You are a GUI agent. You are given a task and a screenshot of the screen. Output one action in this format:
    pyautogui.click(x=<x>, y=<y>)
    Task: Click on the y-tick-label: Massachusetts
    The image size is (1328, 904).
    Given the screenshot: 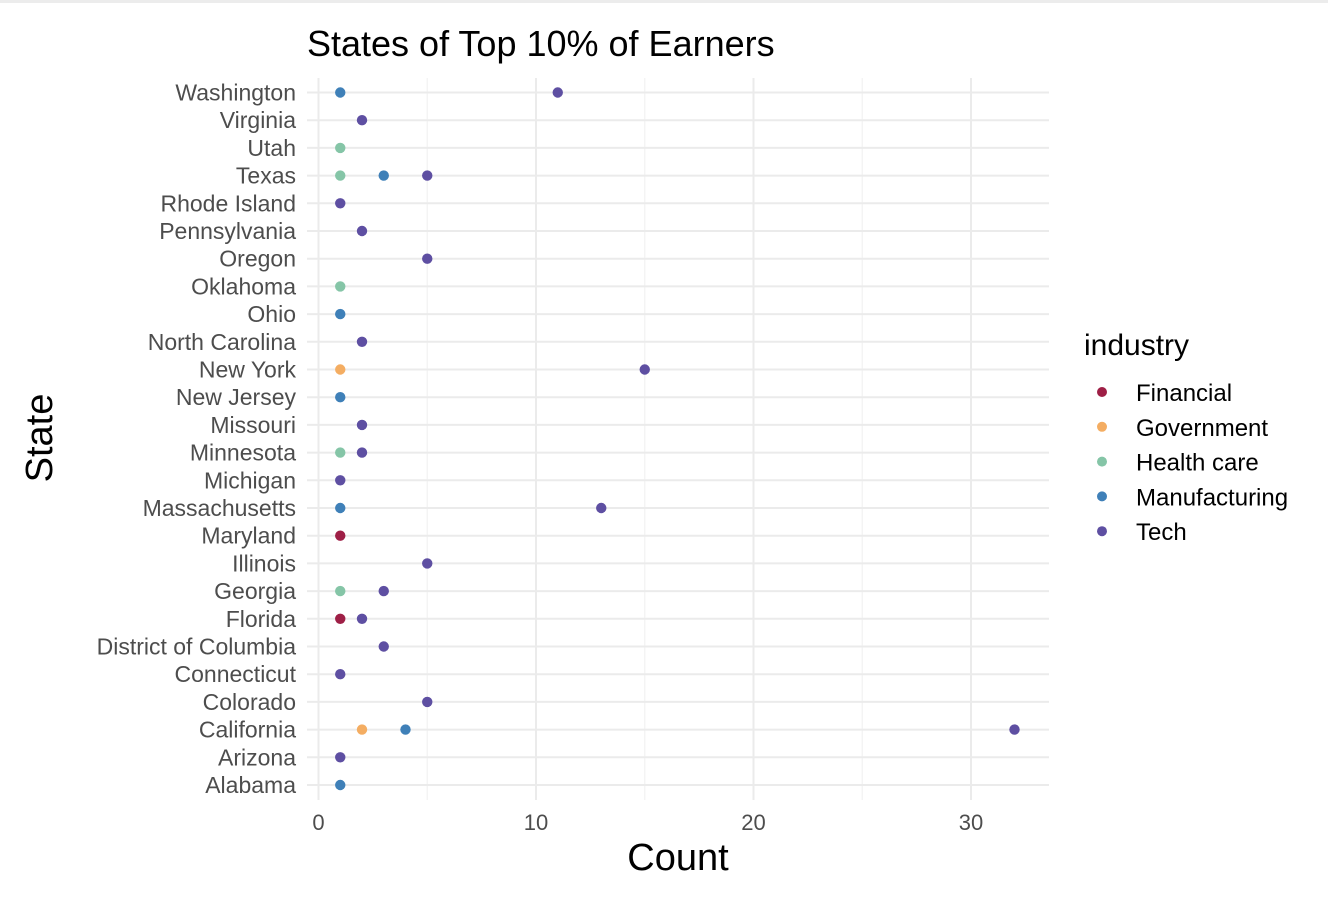 What is the action you would take?
    pyautogui.click(x=219, y=508)
    